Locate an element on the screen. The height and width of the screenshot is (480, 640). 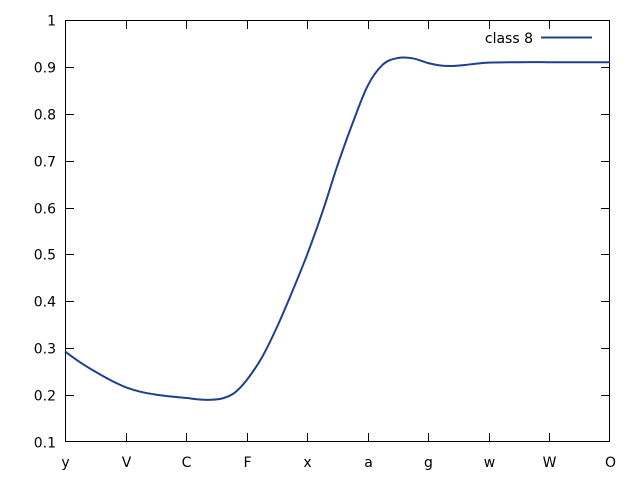
x-tick-label: O is located at coordinates (610, 463).